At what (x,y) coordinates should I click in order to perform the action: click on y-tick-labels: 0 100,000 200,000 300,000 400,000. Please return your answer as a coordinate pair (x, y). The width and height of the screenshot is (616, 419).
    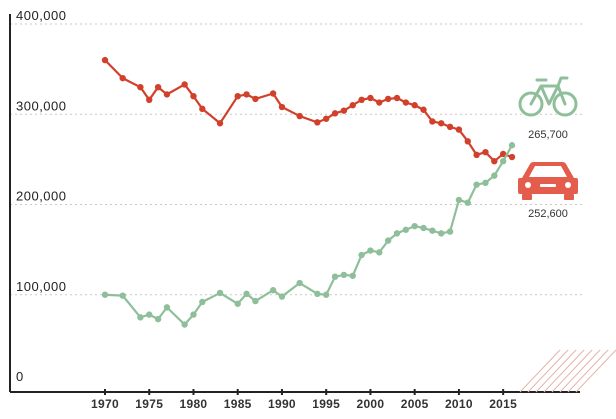
    Looking at the image, I should click on (41, 196).